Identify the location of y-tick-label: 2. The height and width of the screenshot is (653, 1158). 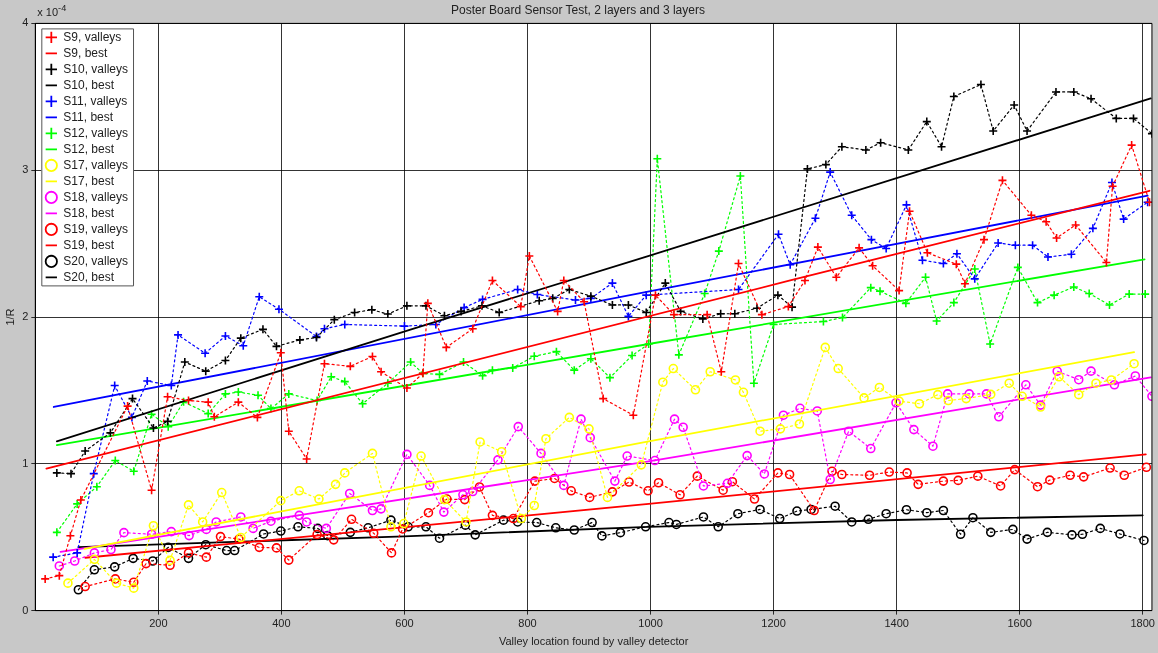
(25, 316).